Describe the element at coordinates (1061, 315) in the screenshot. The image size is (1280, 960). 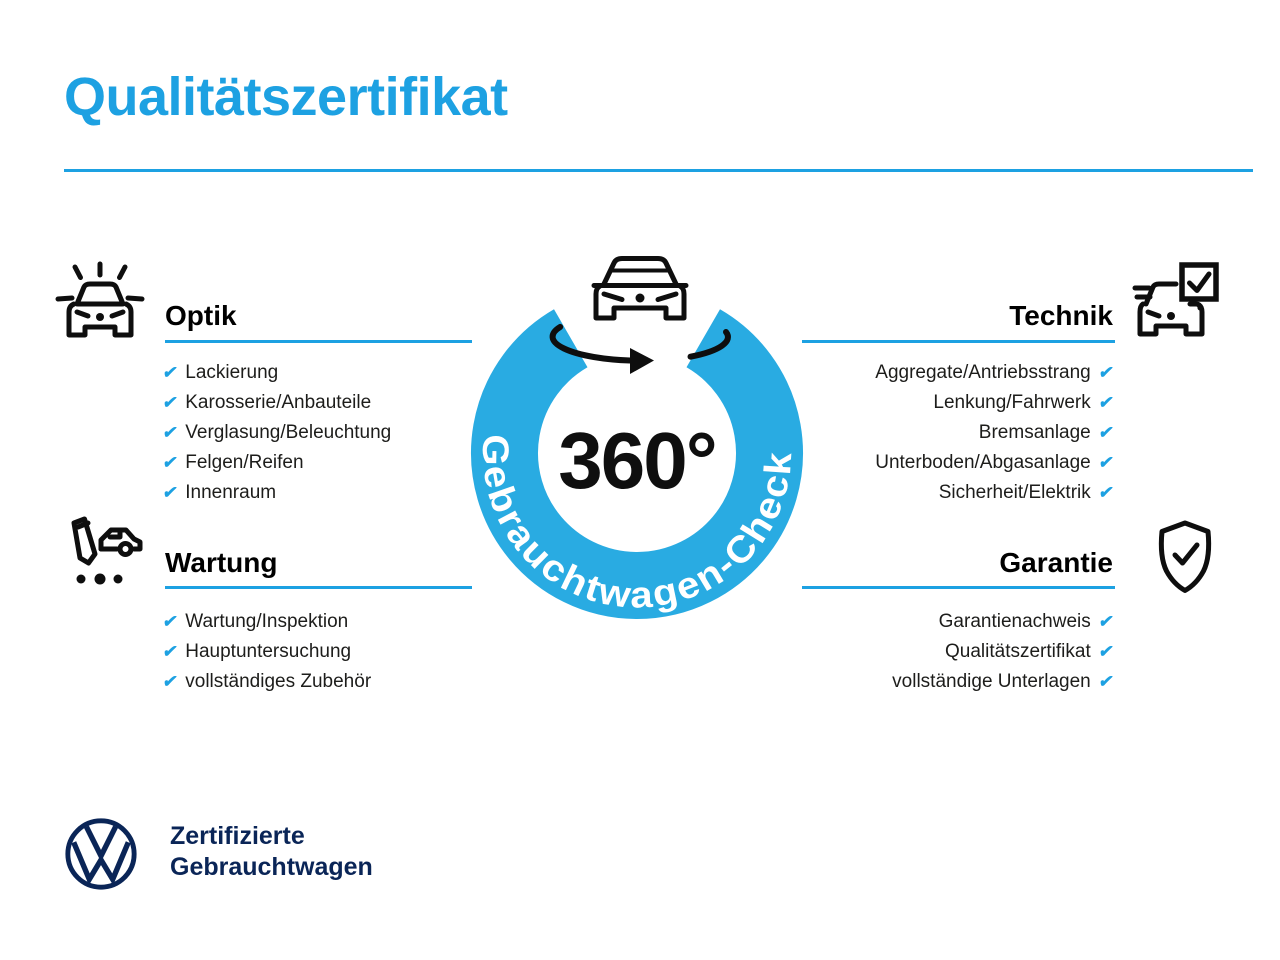
I see `section-title-technik: Technik` at that location.